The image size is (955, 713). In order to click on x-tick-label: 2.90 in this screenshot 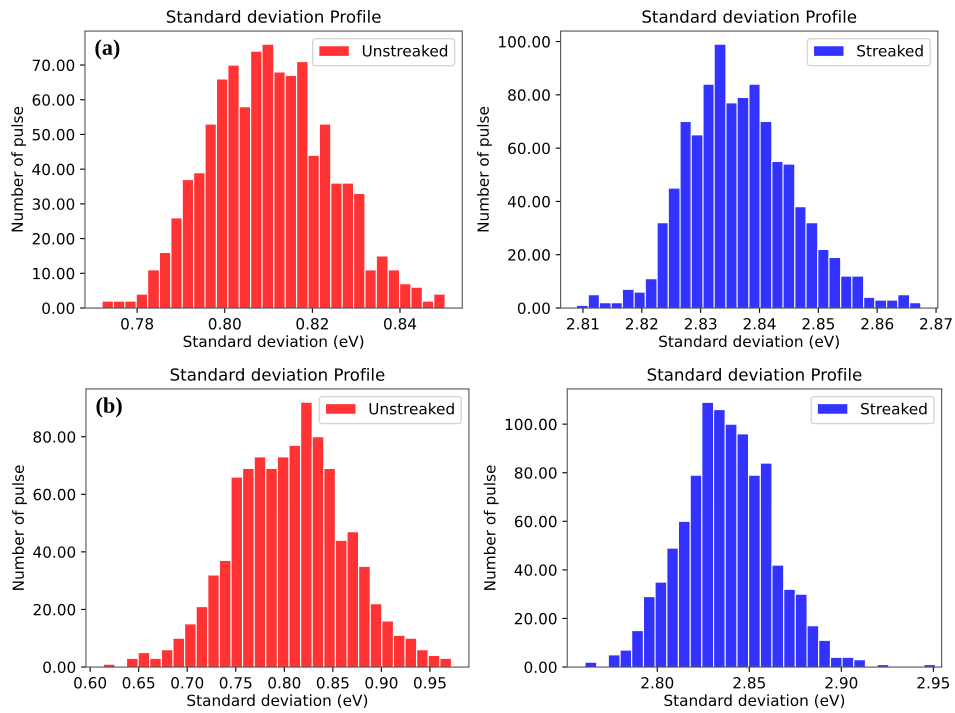, I will do `click(841, 683)`.